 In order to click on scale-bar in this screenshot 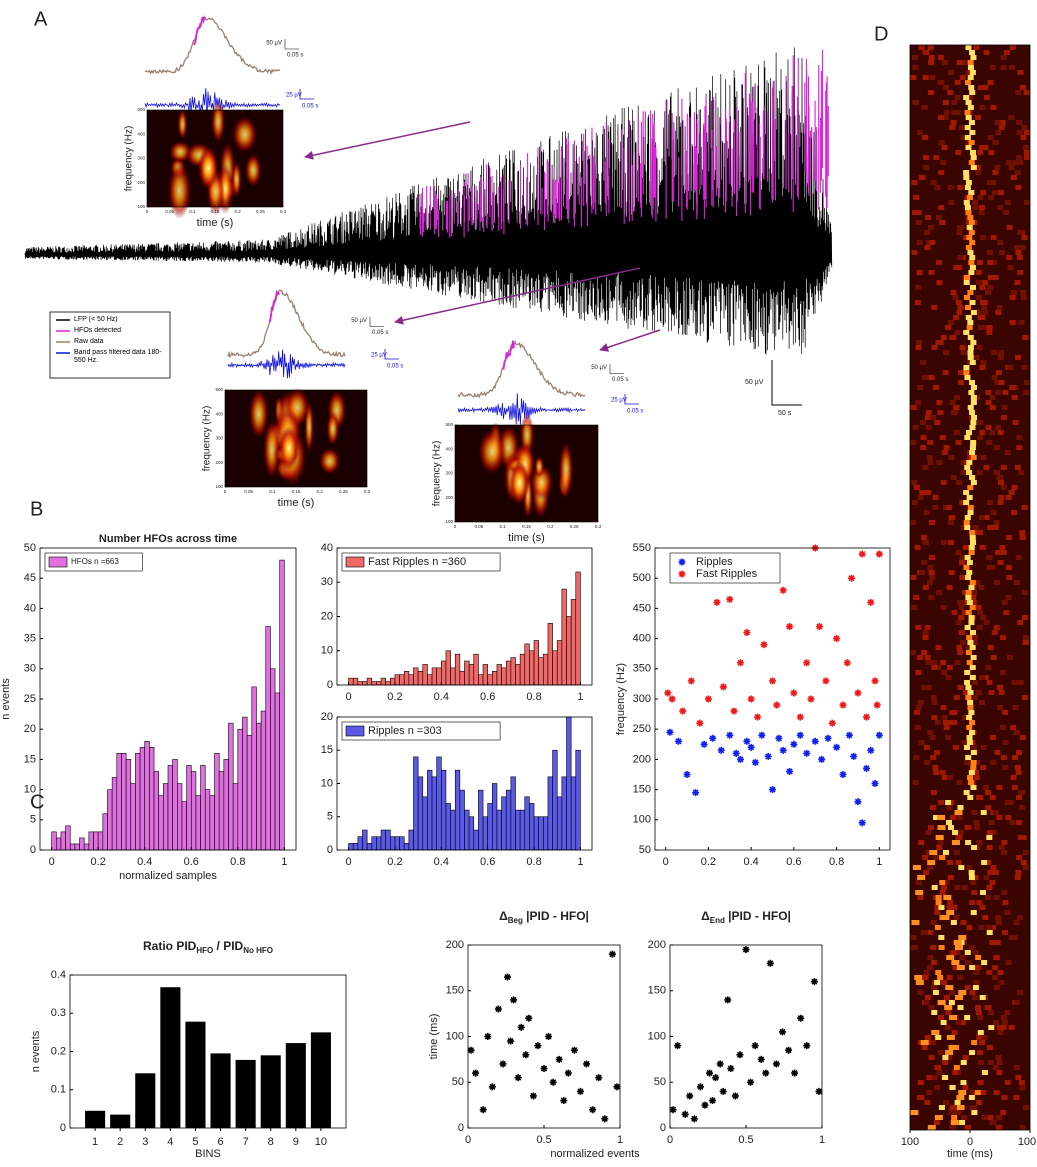, I will do `click(391, 354)`.